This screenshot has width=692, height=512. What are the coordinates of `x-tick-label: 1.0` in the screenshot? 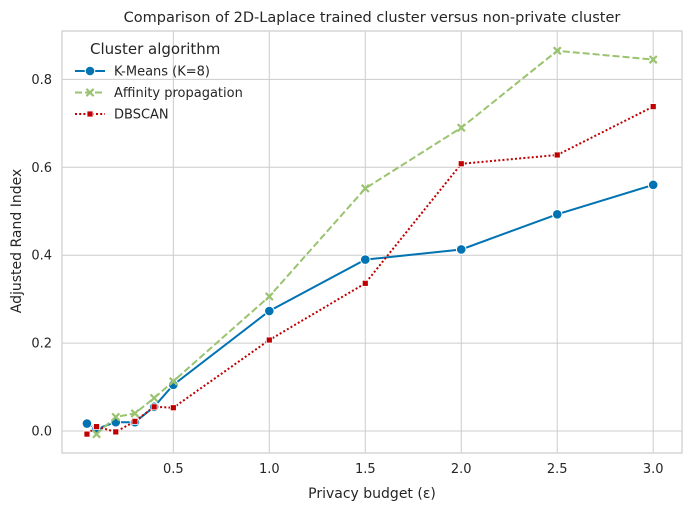 It's located at (269, 469).